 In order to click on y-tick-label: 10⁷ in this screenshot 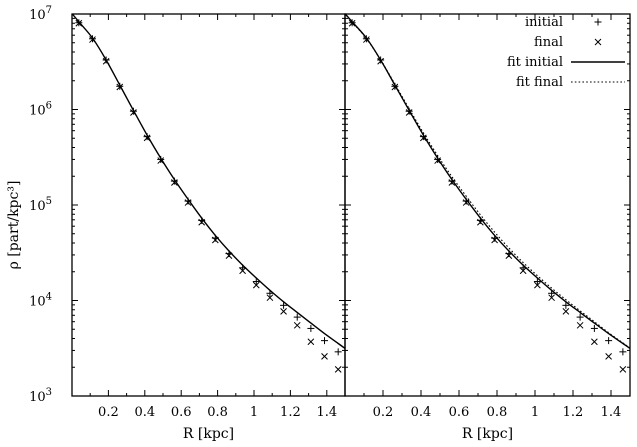, I will do `click(40, 14)`.